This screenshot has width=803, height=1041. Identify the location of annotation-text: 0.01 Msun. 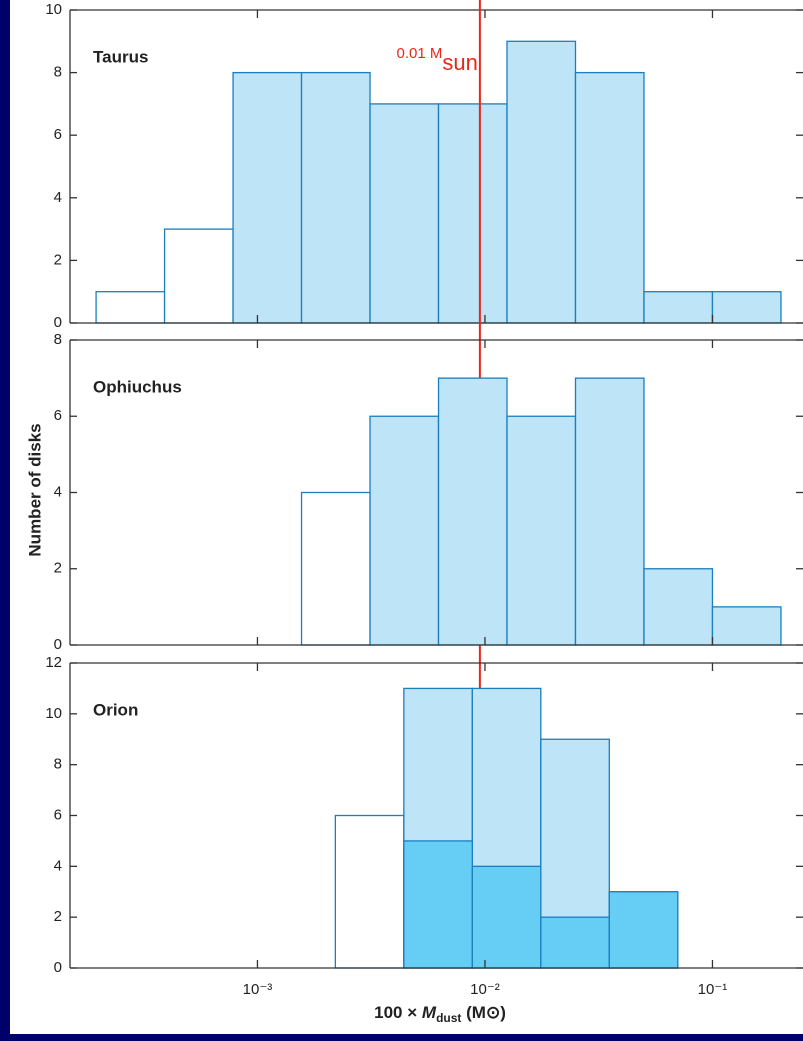
(437, 60).